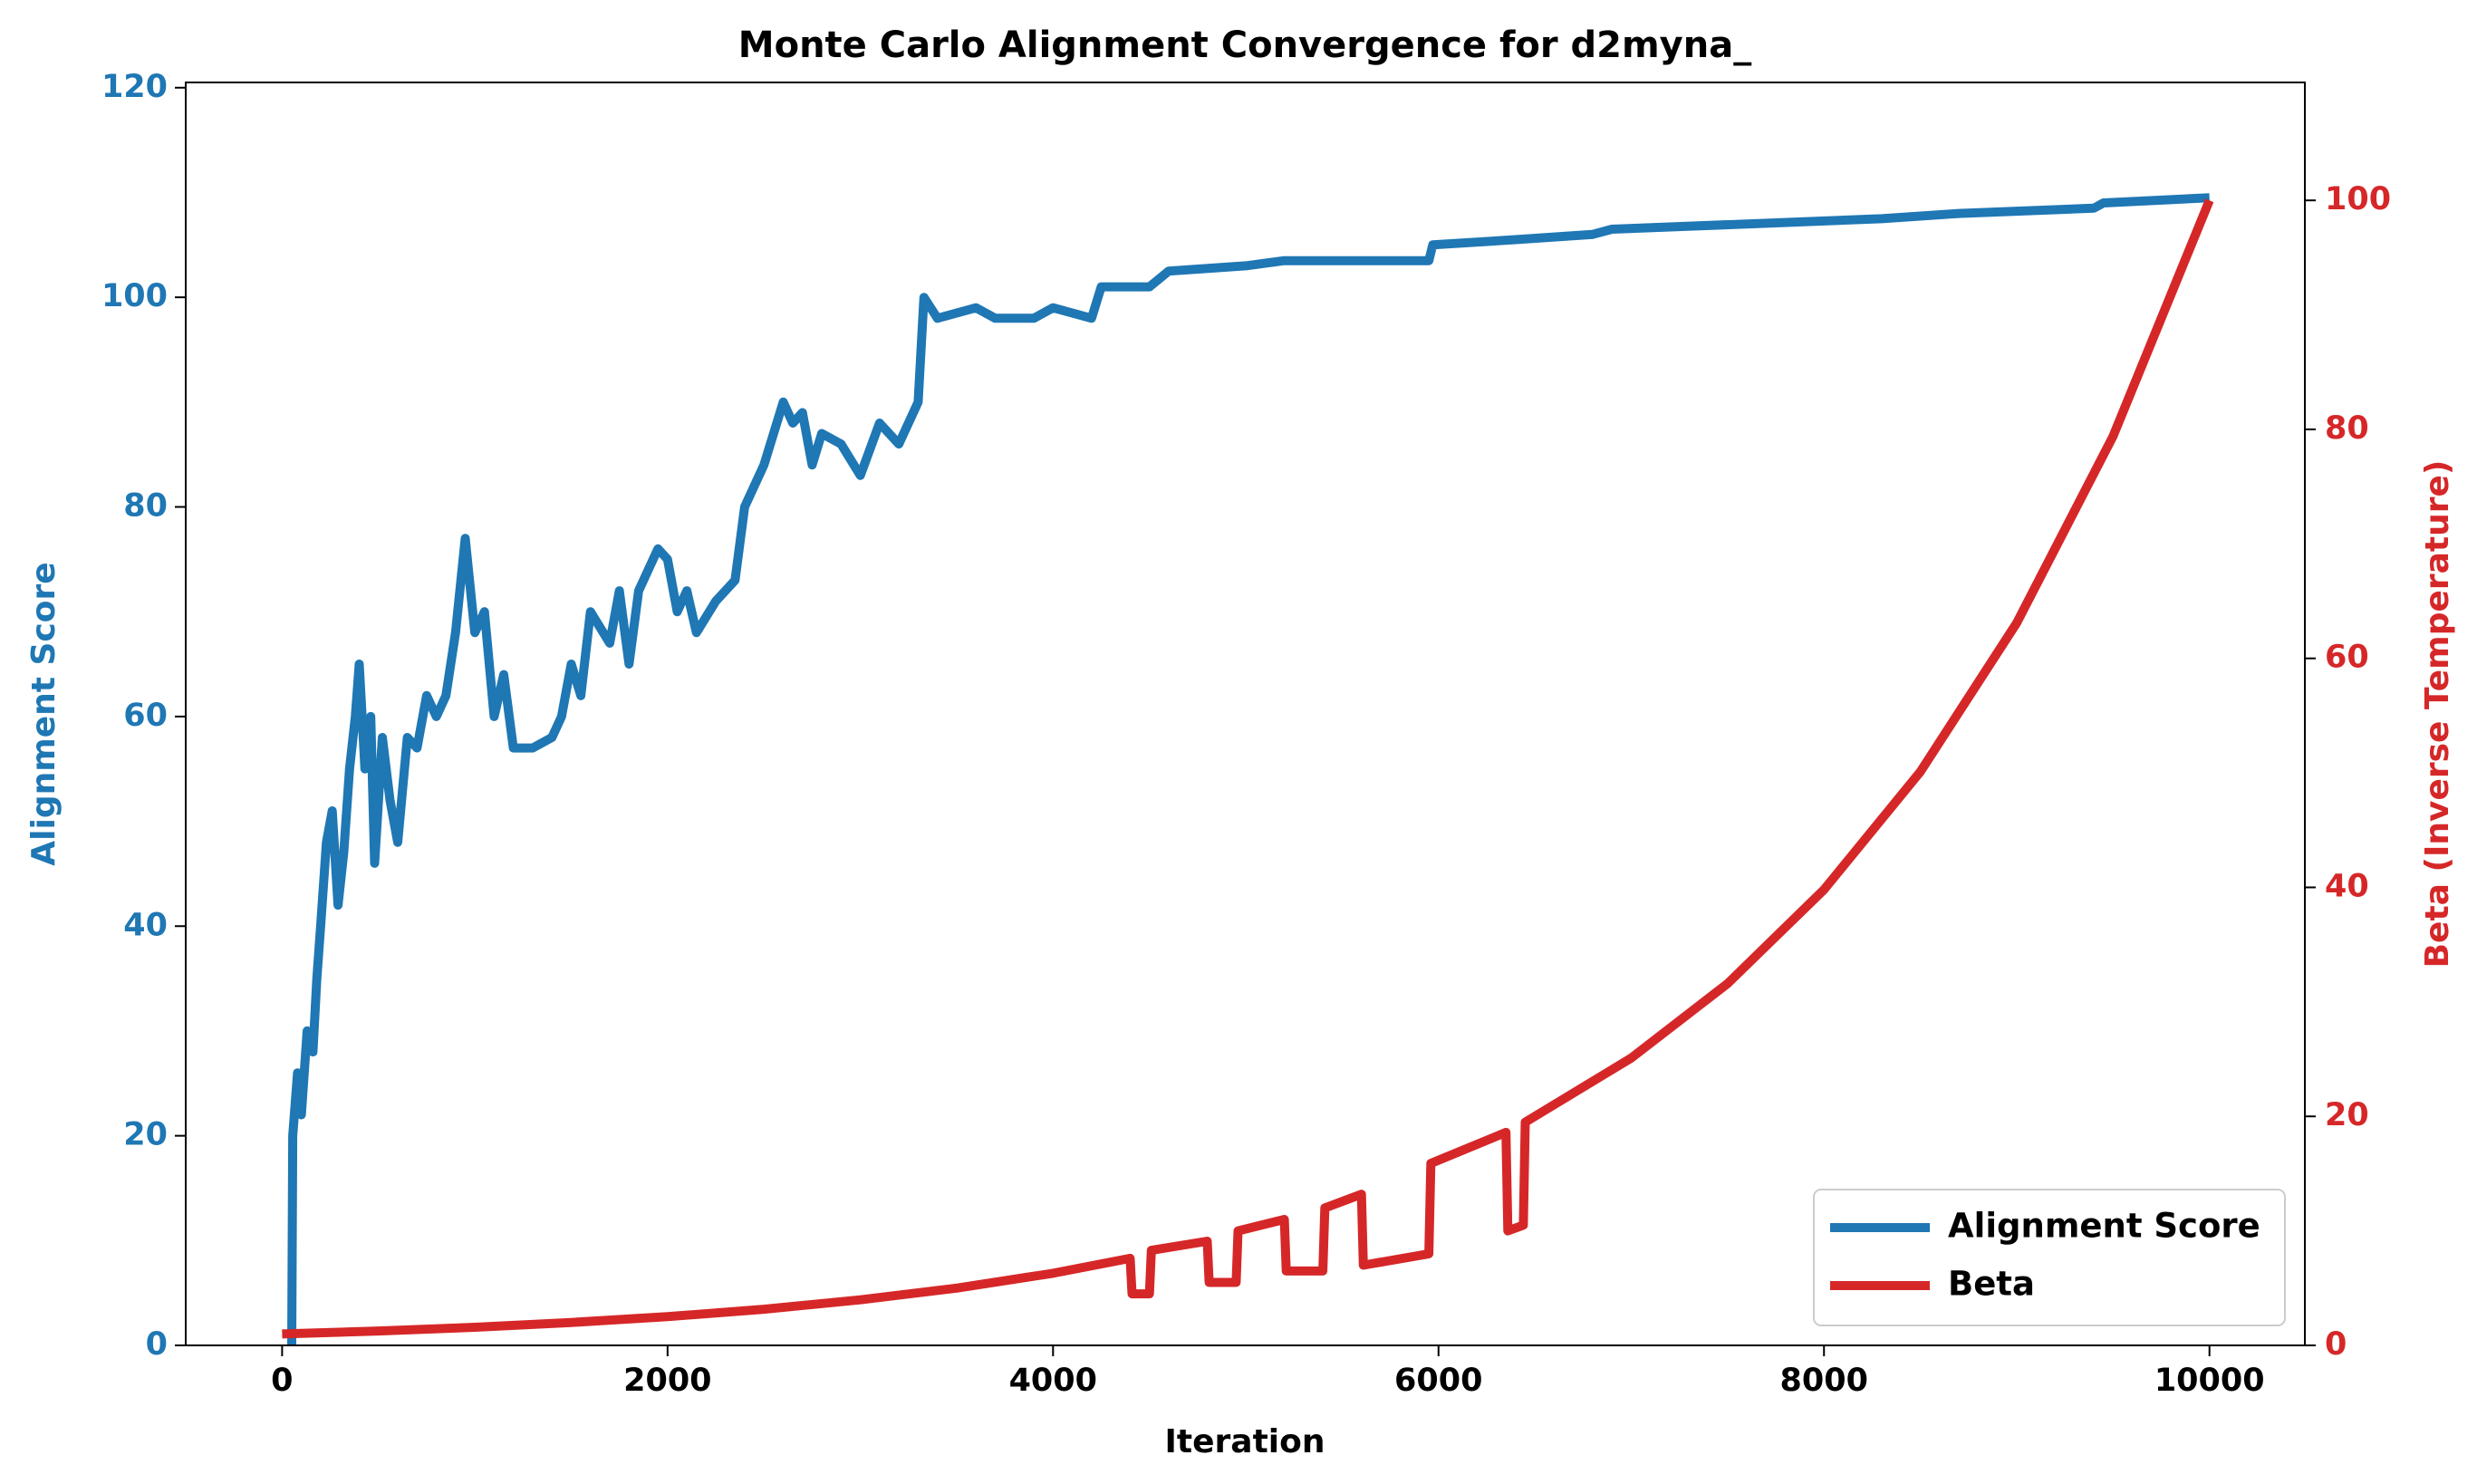  Describe the element at coordinates (44, 713) in the screenshot. I see `y-axis-label: Alignment Score` at that location.